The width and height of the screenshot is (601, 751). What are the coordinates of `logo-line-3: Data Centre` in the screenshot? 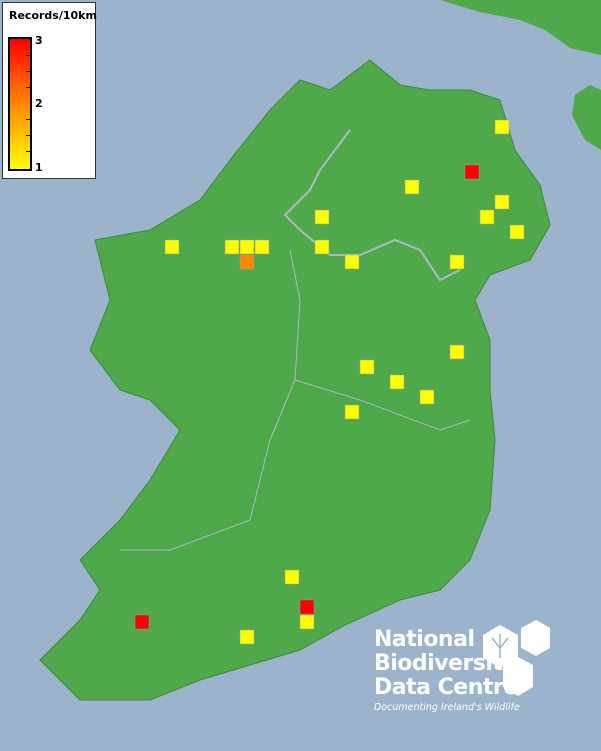 It's located at (446, 687).